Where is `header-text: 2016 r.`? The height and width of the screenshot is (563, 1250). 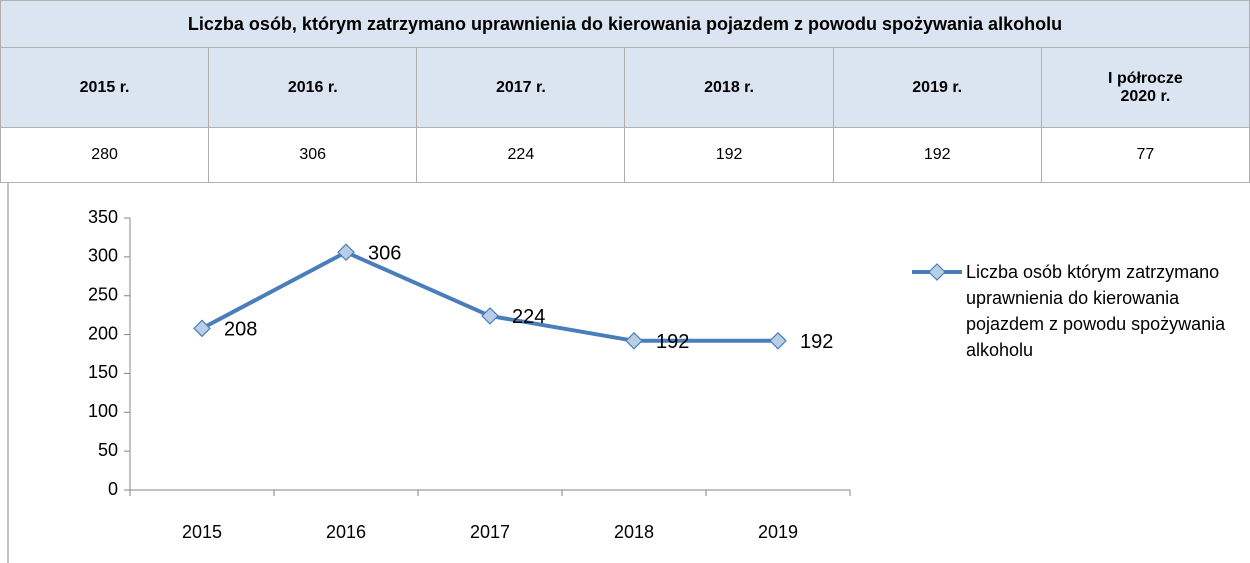 header-text: 2016 r. is located at coordinates (312, 87).